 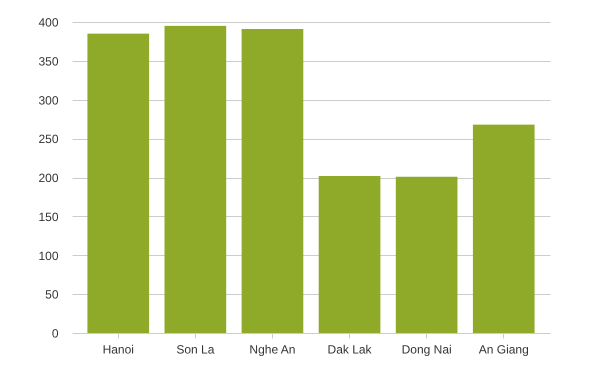 I want to click on x-tick-label: Dak Lak, so click(x=350, y=349).